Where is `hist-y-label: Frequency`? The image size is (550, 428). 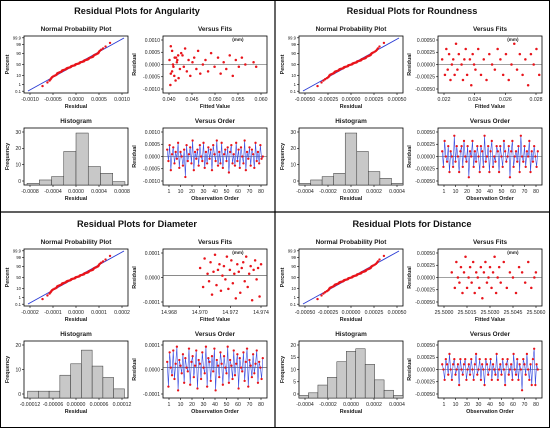 hist-y-label: Frequency is located at coordinates (283, 369).